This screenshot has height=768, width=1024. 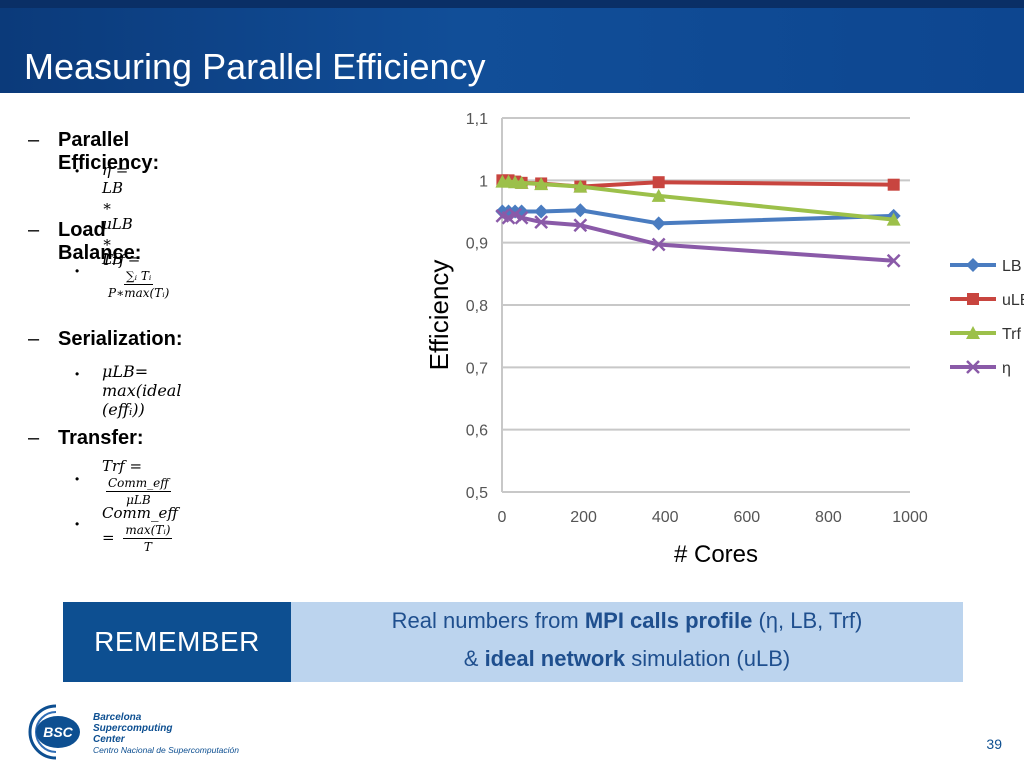 I want to click on page-number: 39, so click(x=994, y=744).